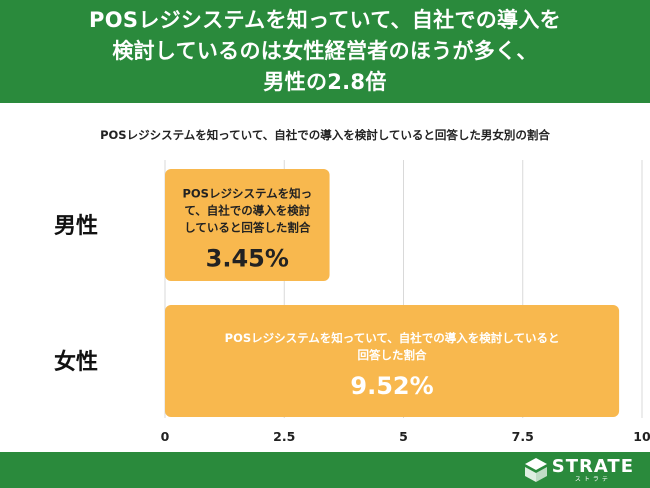  I want to click on bar-caption-0-0: POSレジシステムを知っ, so click(247, 194).